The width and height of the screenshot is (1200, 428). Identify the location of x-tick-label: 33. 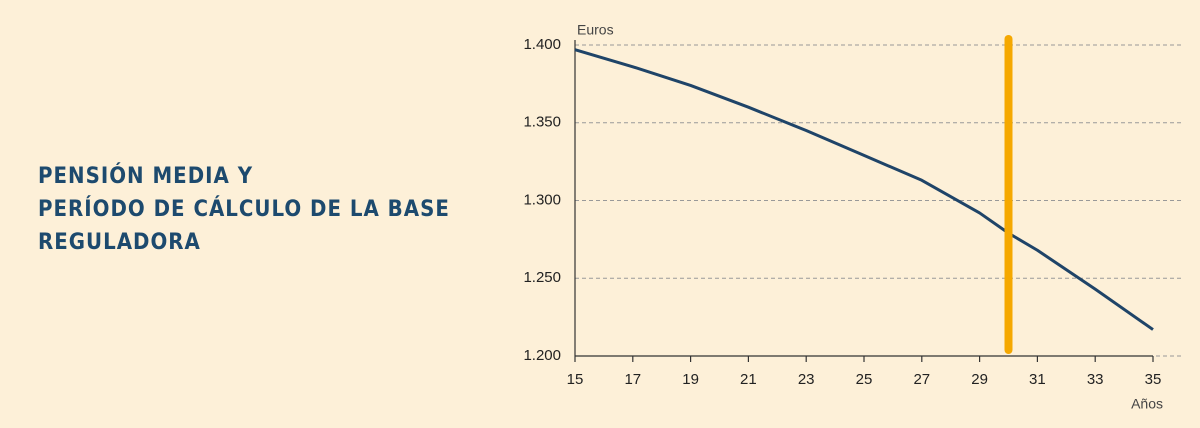
(1095, 379).